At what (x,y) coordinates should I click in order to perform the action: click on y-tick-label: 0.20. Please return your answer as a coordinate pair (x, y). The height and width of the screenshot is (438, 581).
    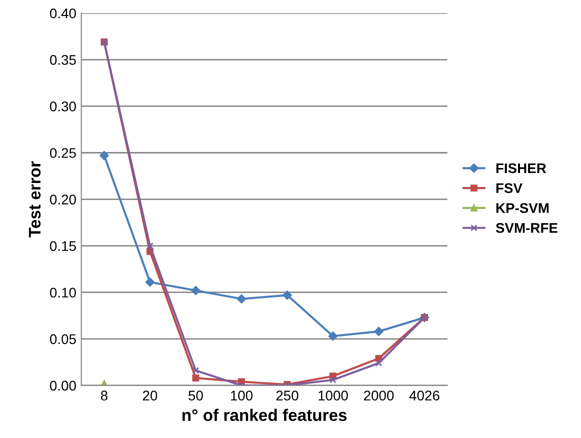
    Looking at the image, I should click on (63, 199).